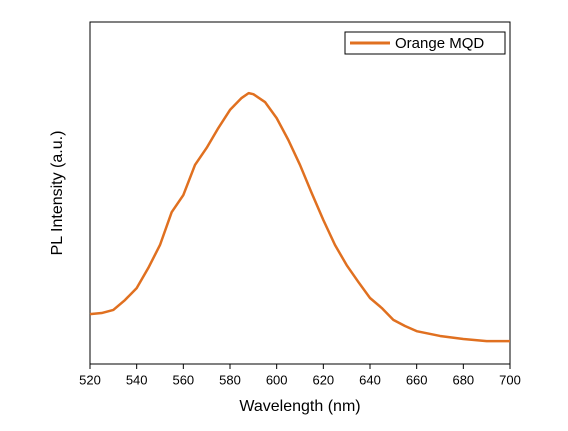  Describe the element at coordinates (183, 379) in the screenshot. I see `x-tick-label: 560` at that location.